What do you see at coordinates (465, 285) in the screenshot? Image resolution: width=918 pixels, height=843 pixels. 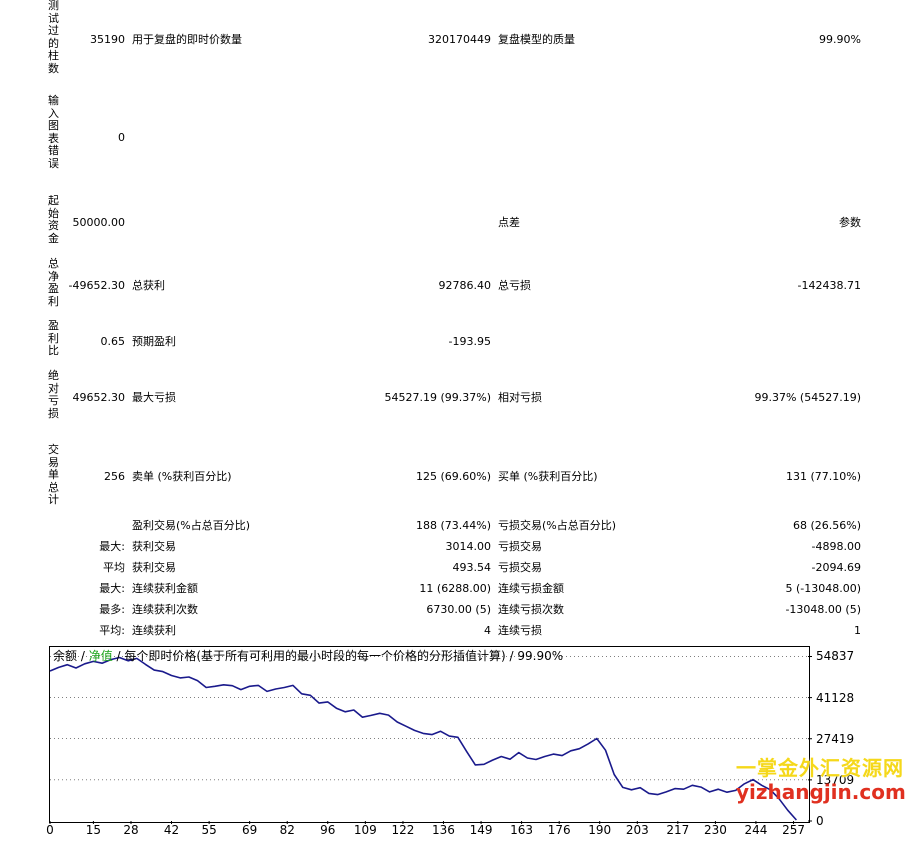 I see `gross-profit-value: 92786.40` at bounding box center [465, 285].